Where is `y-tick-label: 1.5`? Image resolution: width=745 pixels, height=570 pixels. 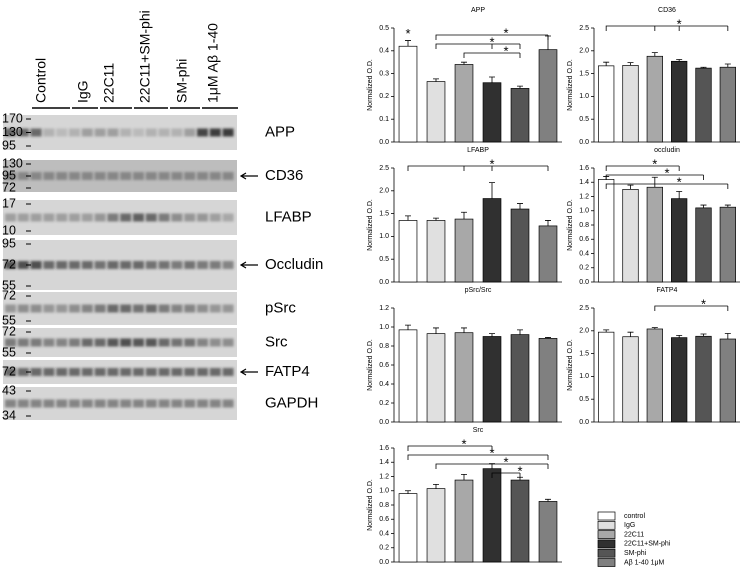
y-tick-label: 1.5 is located at coordinates (584, 353).